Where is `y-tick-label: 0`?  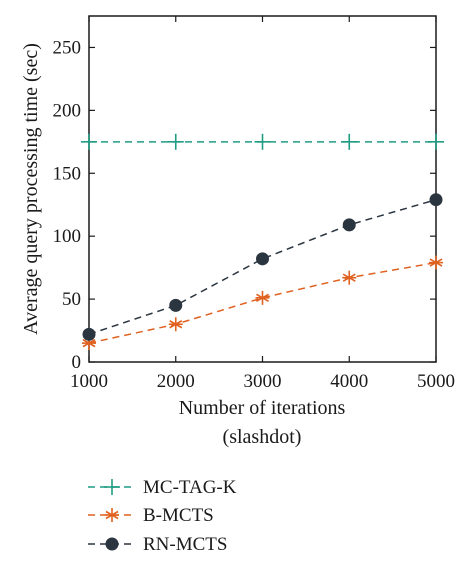 y-tick-label: 0 is located at coordinates (77, 362).